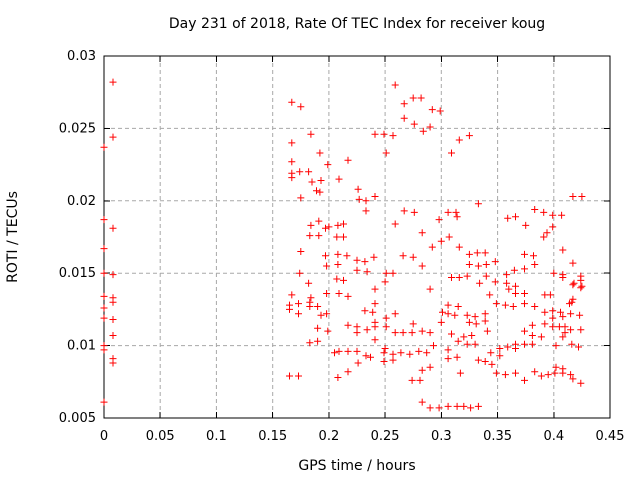 The height and width of the screenshot is (480, 640). What do you see at coordinates (77, 273) in the screenshot?
I see `y-tick-label: 0.015` at bounding box center [77, 273].